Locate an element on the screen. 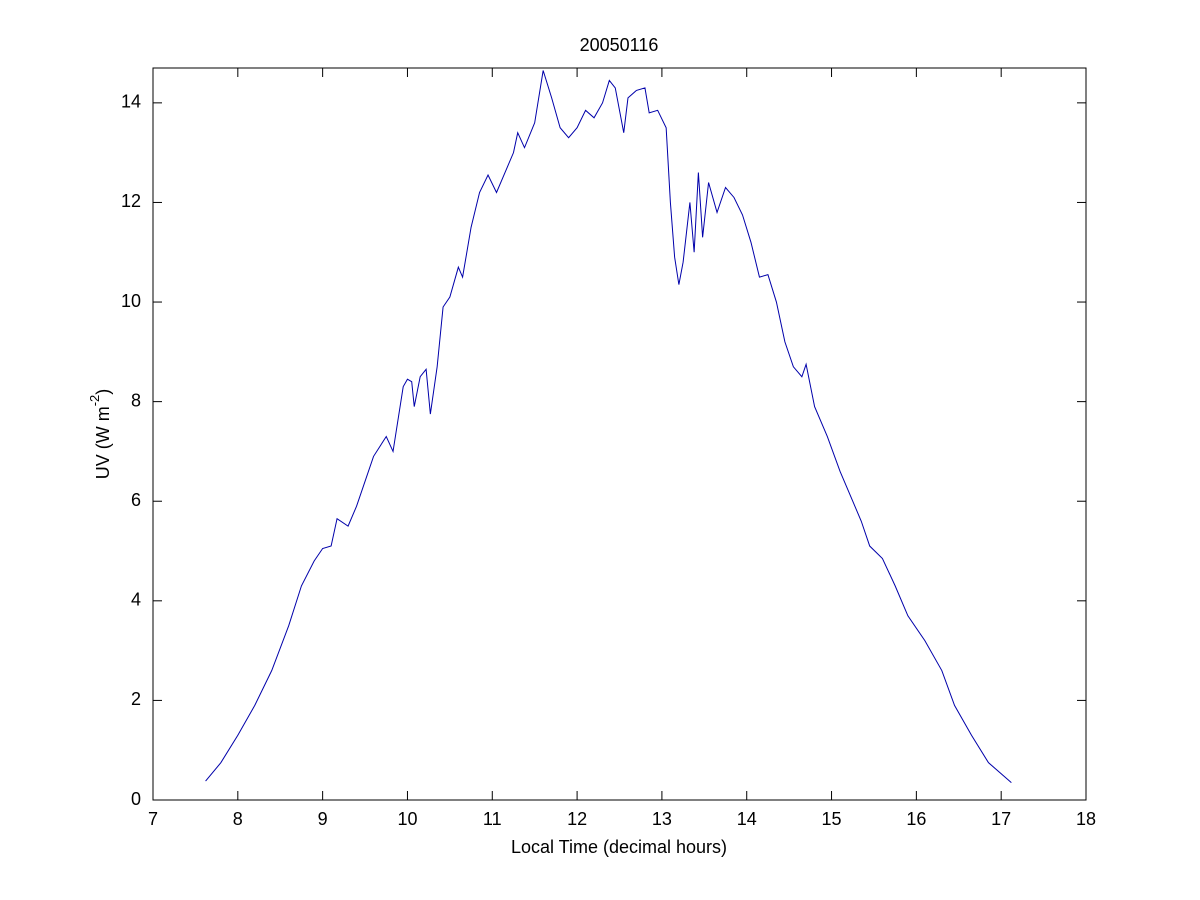 This screenshot has height=900, width=1200. x-tick-label: 11 is located at coordinates (492, 819).